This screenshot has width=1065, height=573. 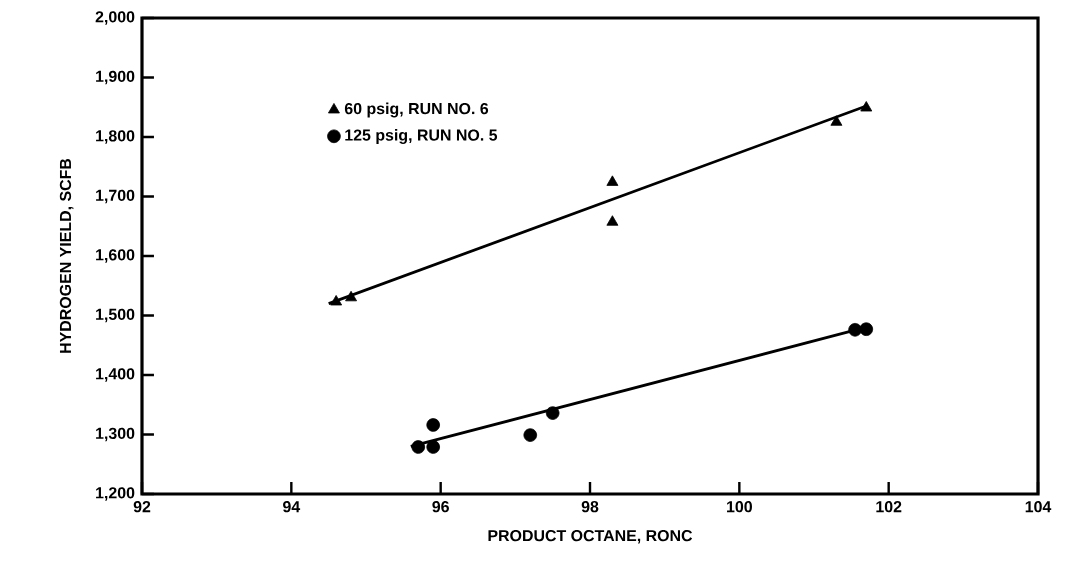 What do you see at coordinates (440, 507) in the screenshot?
I see `x-tick-label: 96` at bounding box center [440, 507].